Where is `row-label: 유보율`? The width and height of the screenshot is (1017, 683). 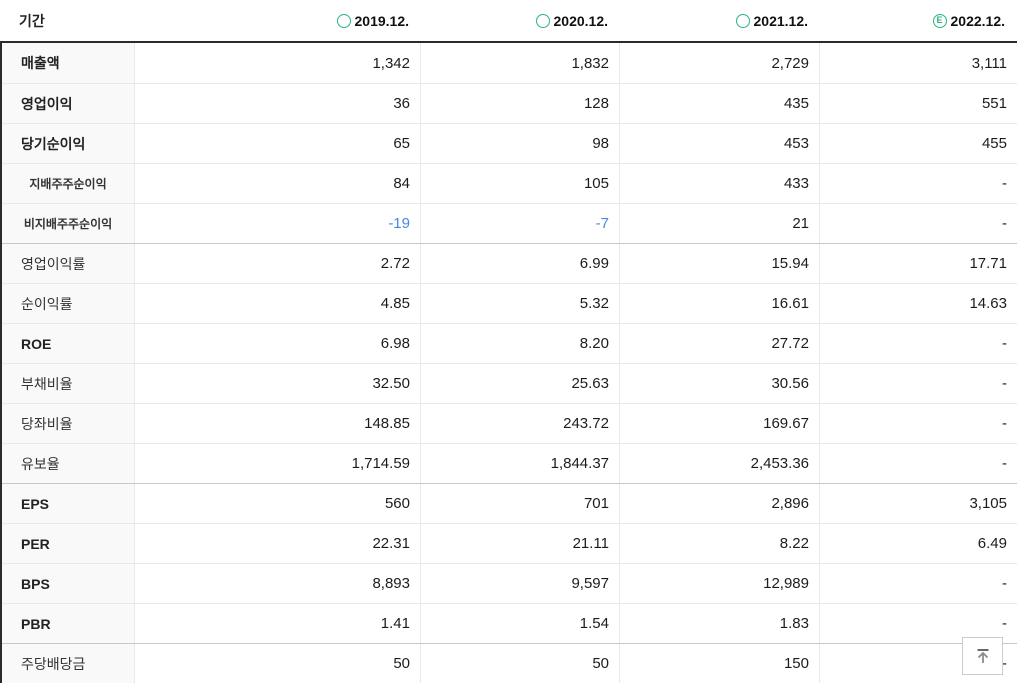
row-label: 유보율 is located at coordinates (68, 463).